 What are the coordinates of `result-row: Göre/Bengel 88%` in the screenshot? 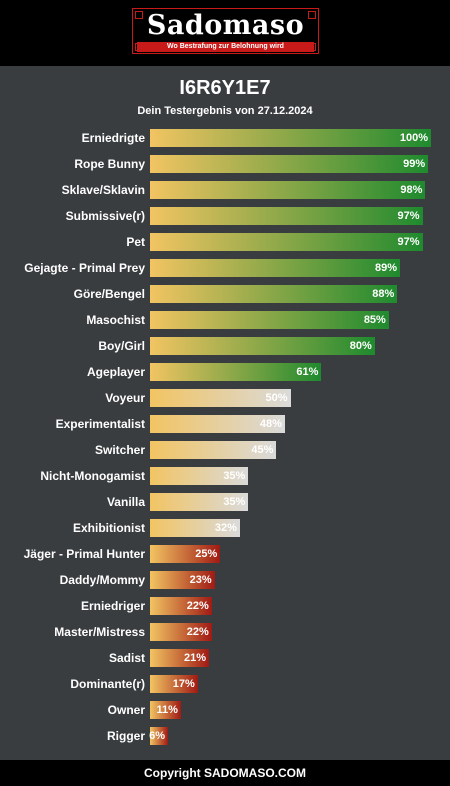 It's located at (225, 294).